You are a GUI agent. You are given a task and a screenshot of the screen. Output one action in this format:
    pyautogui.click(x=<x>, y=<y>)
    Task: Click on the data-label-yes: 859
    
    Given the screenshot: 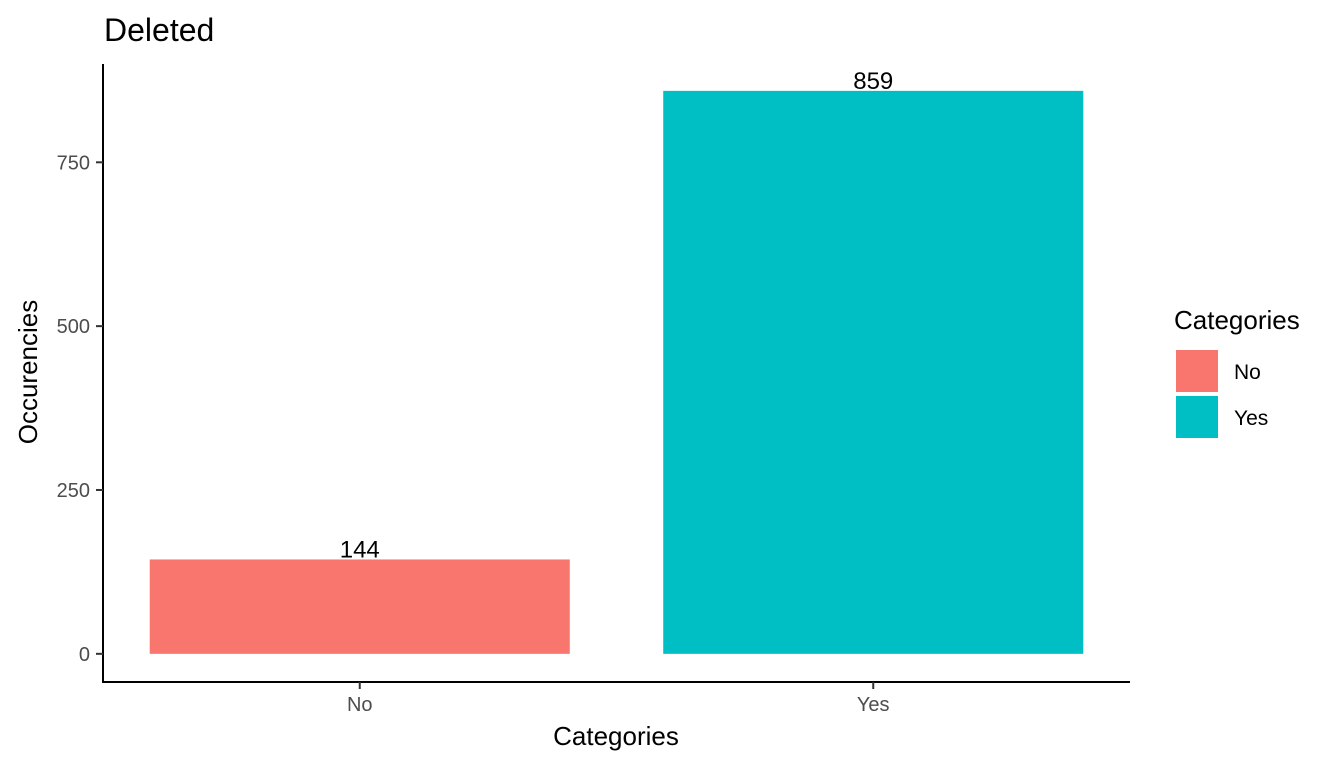 What is the action you would take?
    pyautogui.click(x=873, y=81)
    